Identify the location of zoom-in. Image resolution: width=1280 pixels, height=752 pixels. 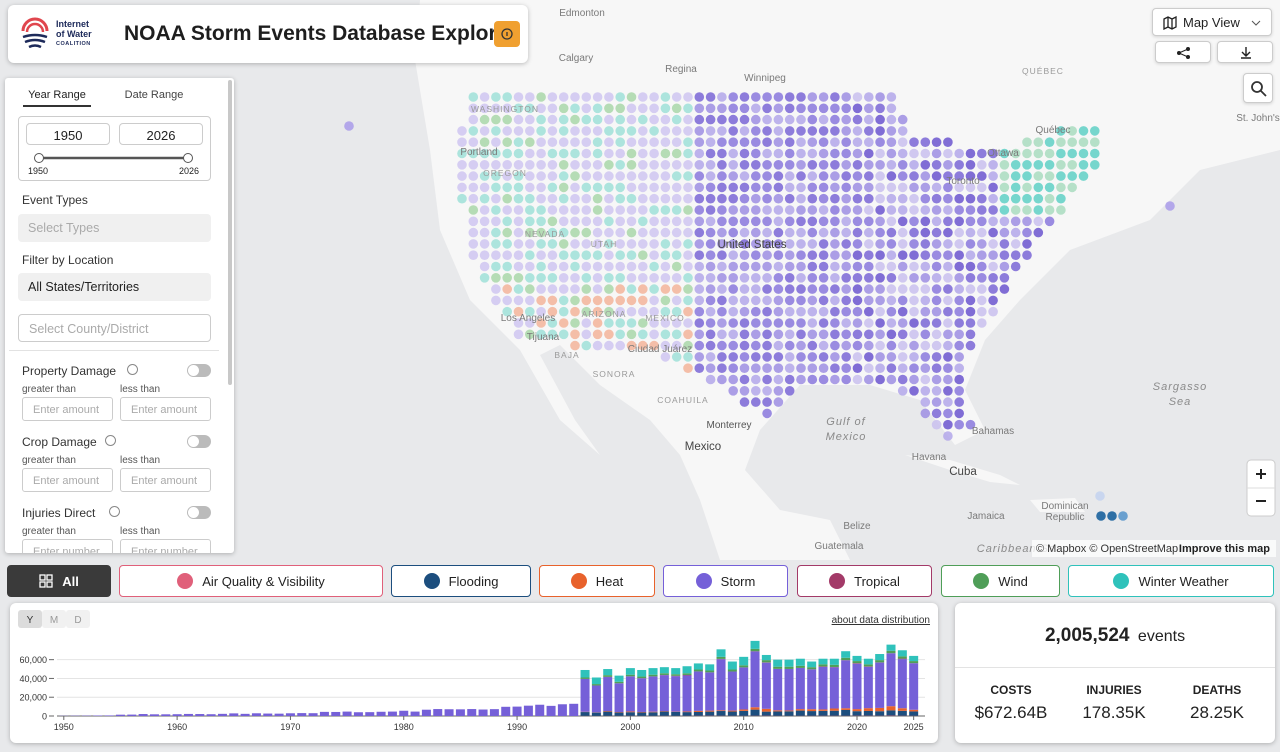
(1261, 474).